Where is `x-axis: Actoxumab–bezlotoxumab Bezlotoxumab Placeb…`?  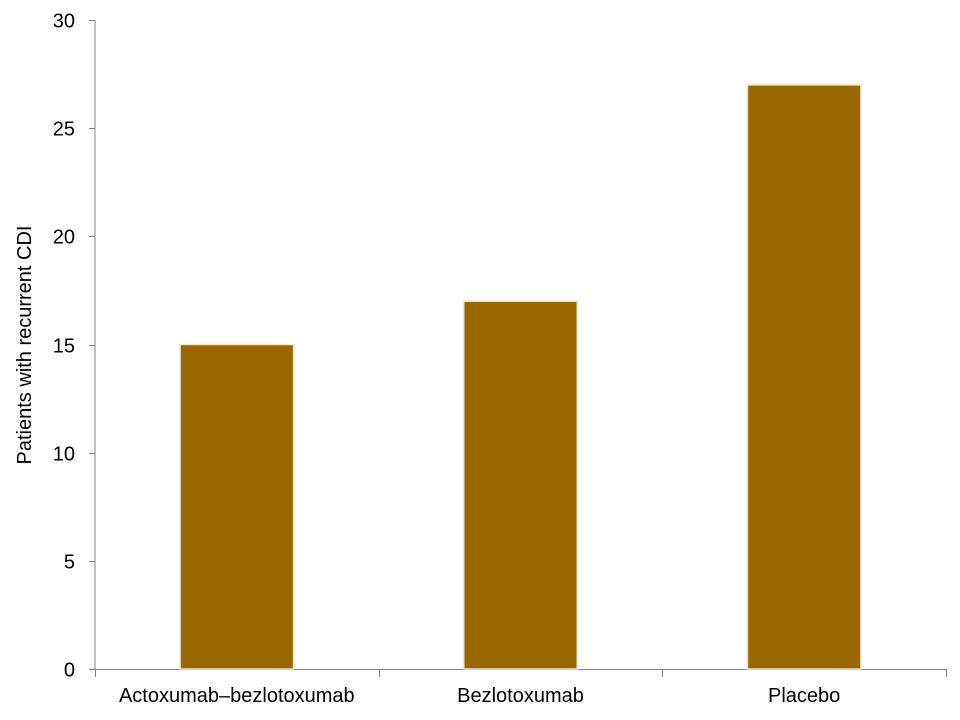 x-axis: Actoxumab–bezlotoxumab Bezlotoxumab Placeb… is located at coordinates (521, 688).